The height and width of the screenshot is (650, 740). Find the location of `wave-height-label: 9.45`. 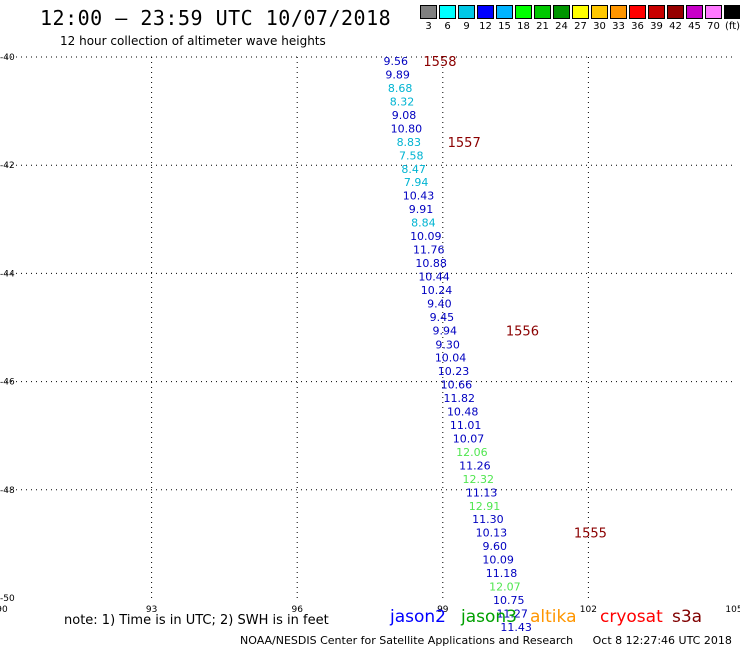

wave-height-label: 9.45 is located at coordinates (442, 317).